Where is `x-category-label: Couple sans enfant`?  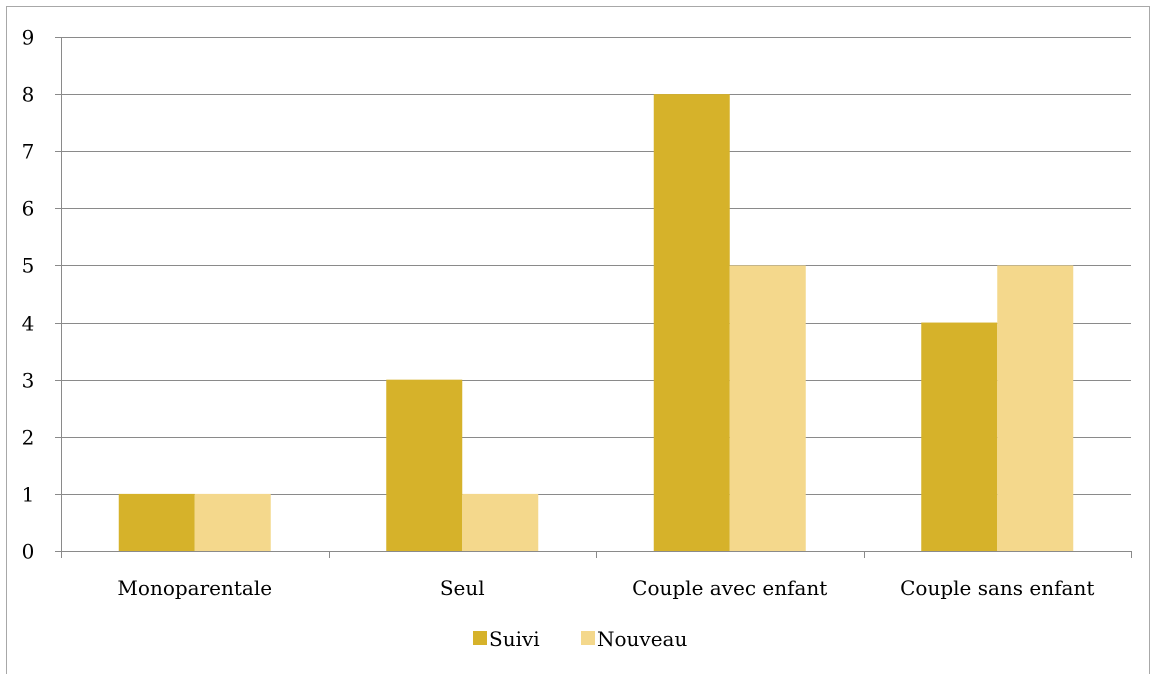
x-category-label: Couple sans enfant is located at coordinates (997, 588).